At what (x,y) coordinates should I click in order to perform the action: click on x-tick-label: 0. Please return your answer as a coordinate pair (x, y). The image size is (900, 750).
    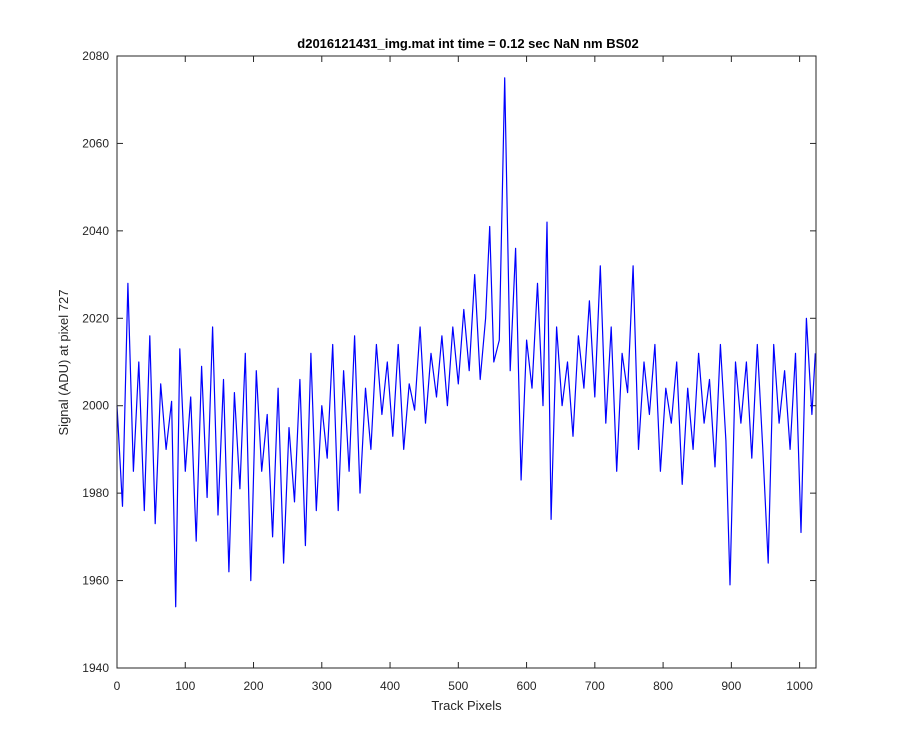
    Looking at the image, I should click on (117, 686).